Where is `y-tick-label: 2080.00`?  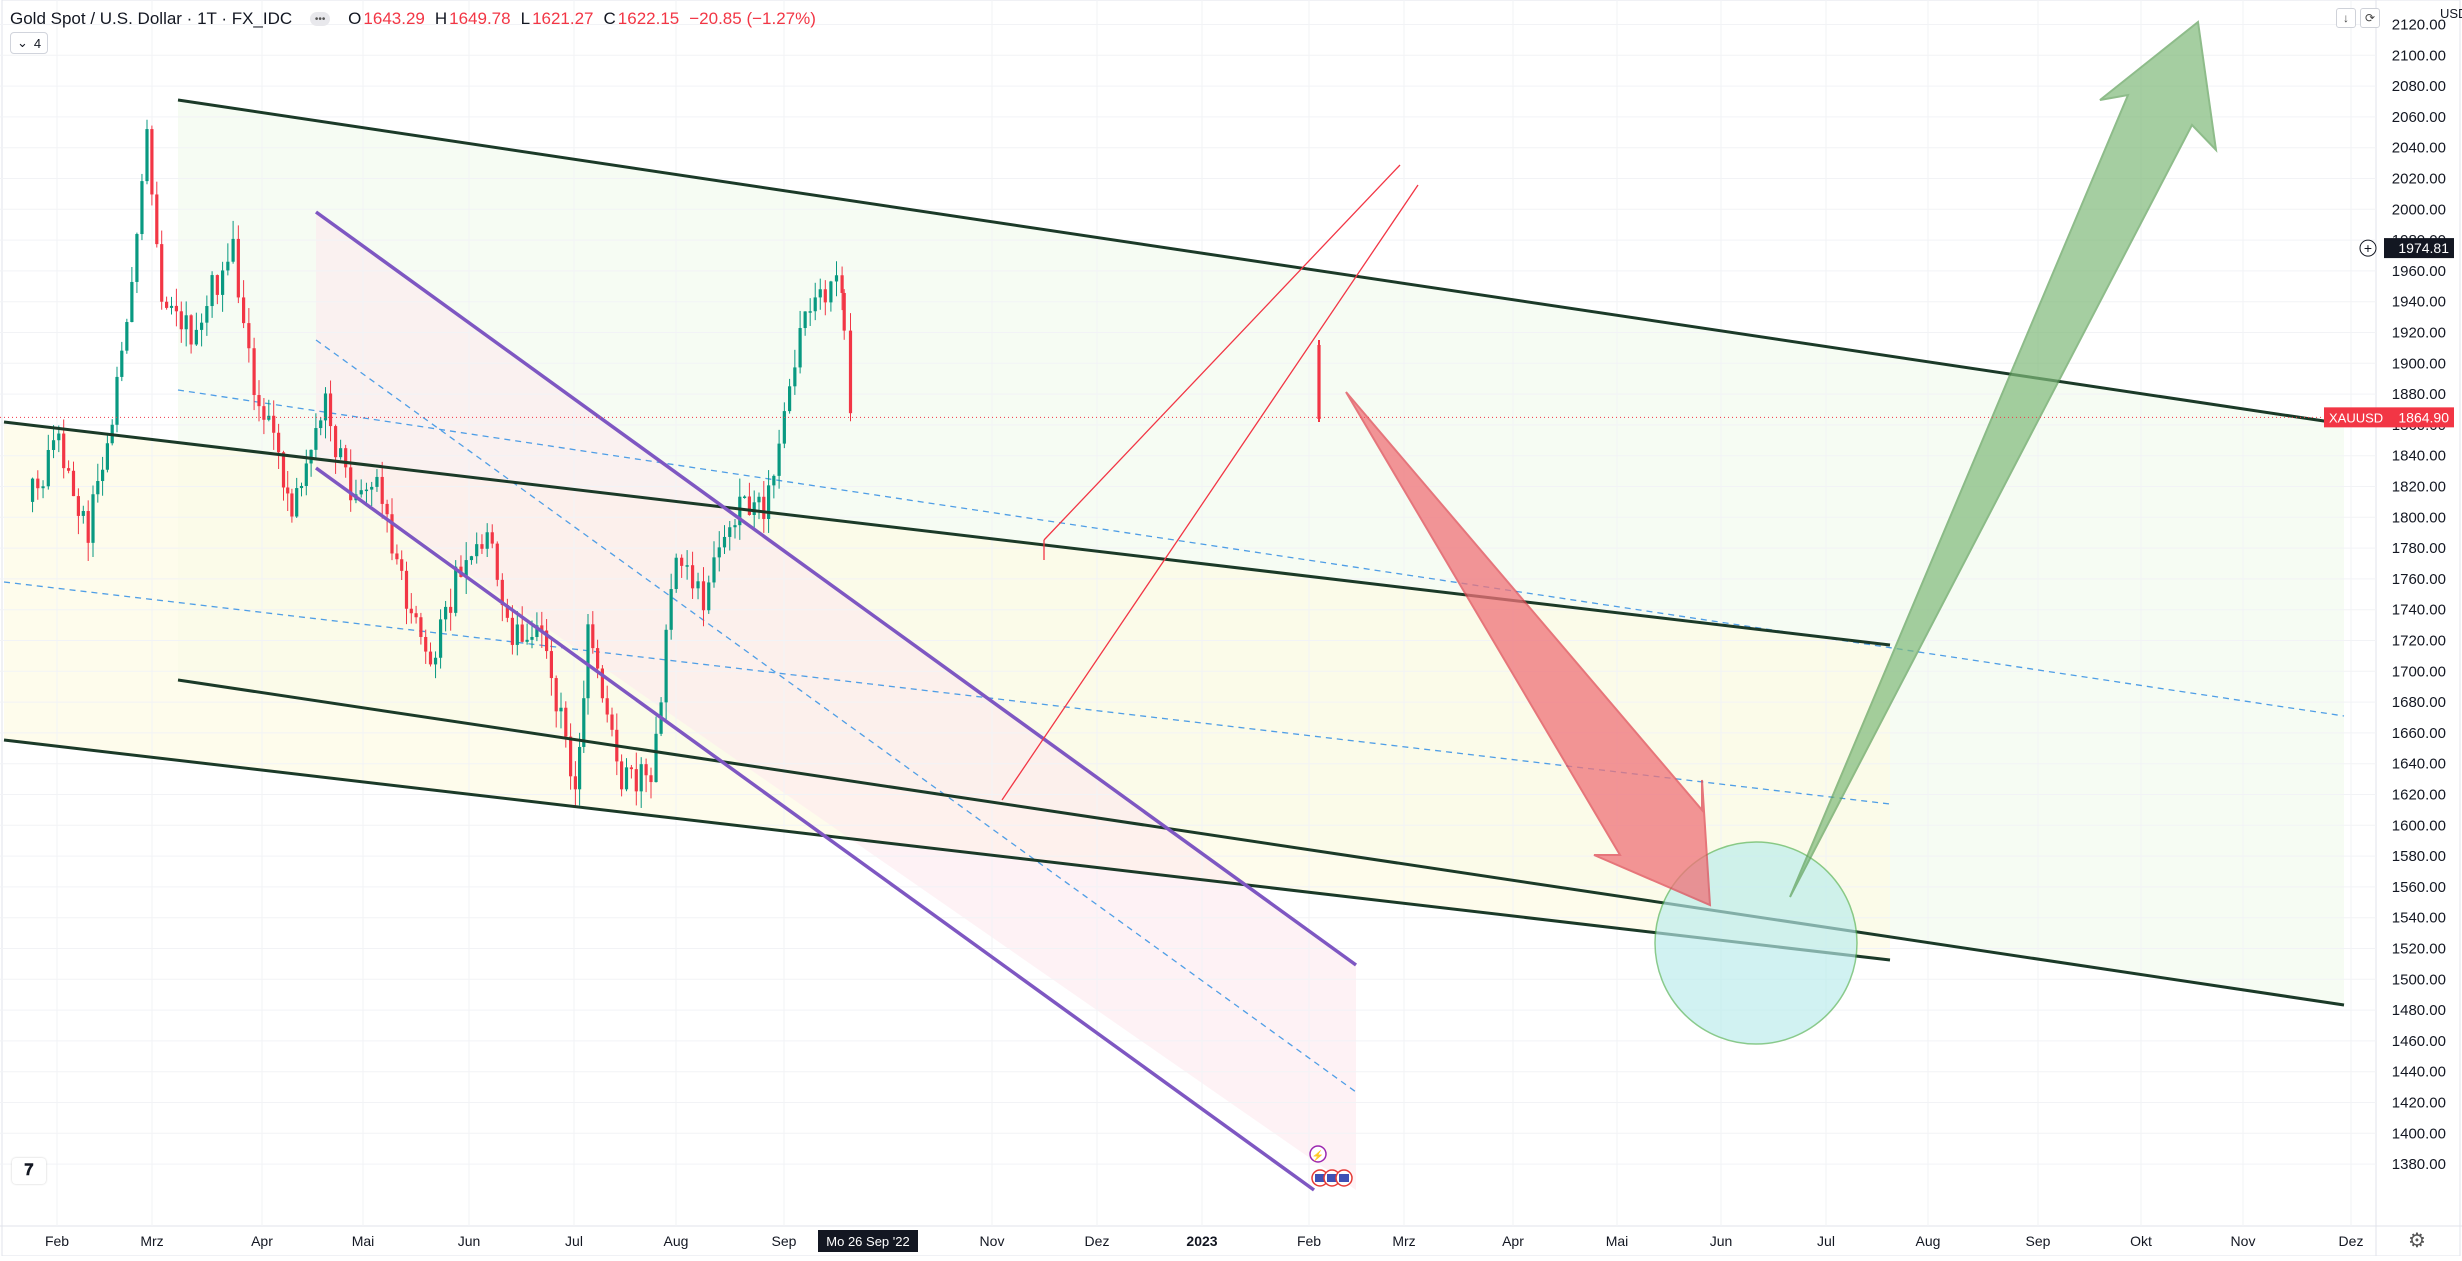 y-tick-label: 2080.00 is located at coordinates (2419, 86).